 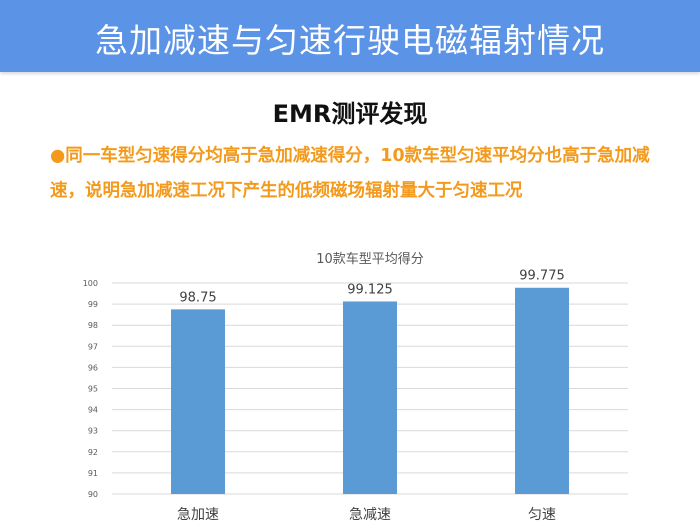 I want to click on data-label: 99.125, so click(x=370, y=289).